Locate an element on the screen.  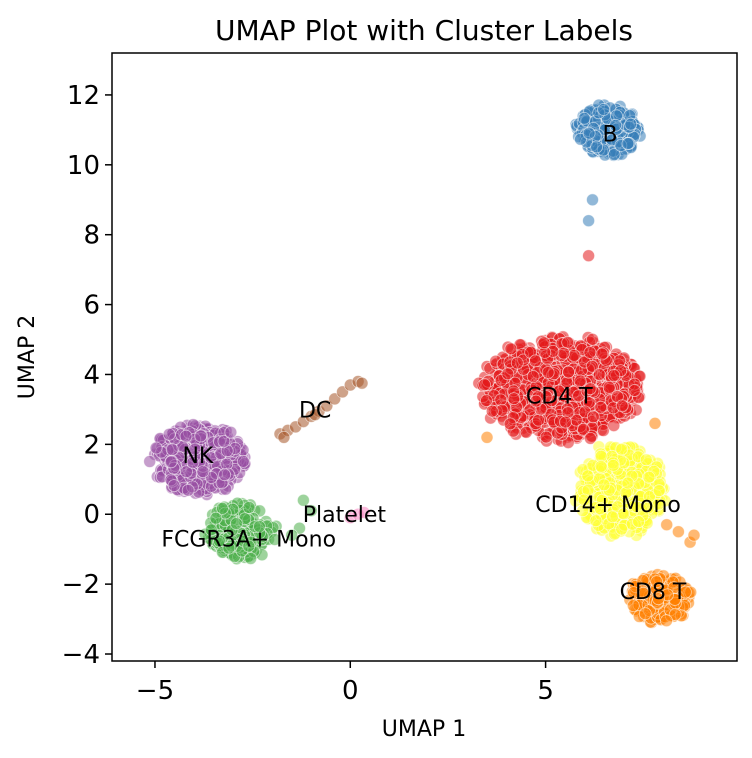
y-tick-label: 8 is located at coordinates (91, 236).